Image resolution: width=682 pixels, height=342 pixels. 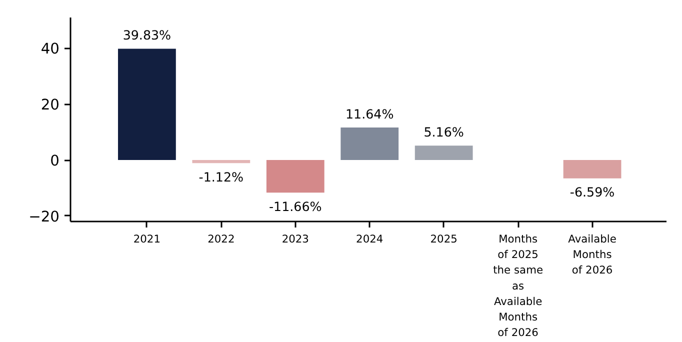 What do you see at coordinates (295, 239) in the screenshot?
I see `x-tick-label: 2023` at bounding box center [295, 239].